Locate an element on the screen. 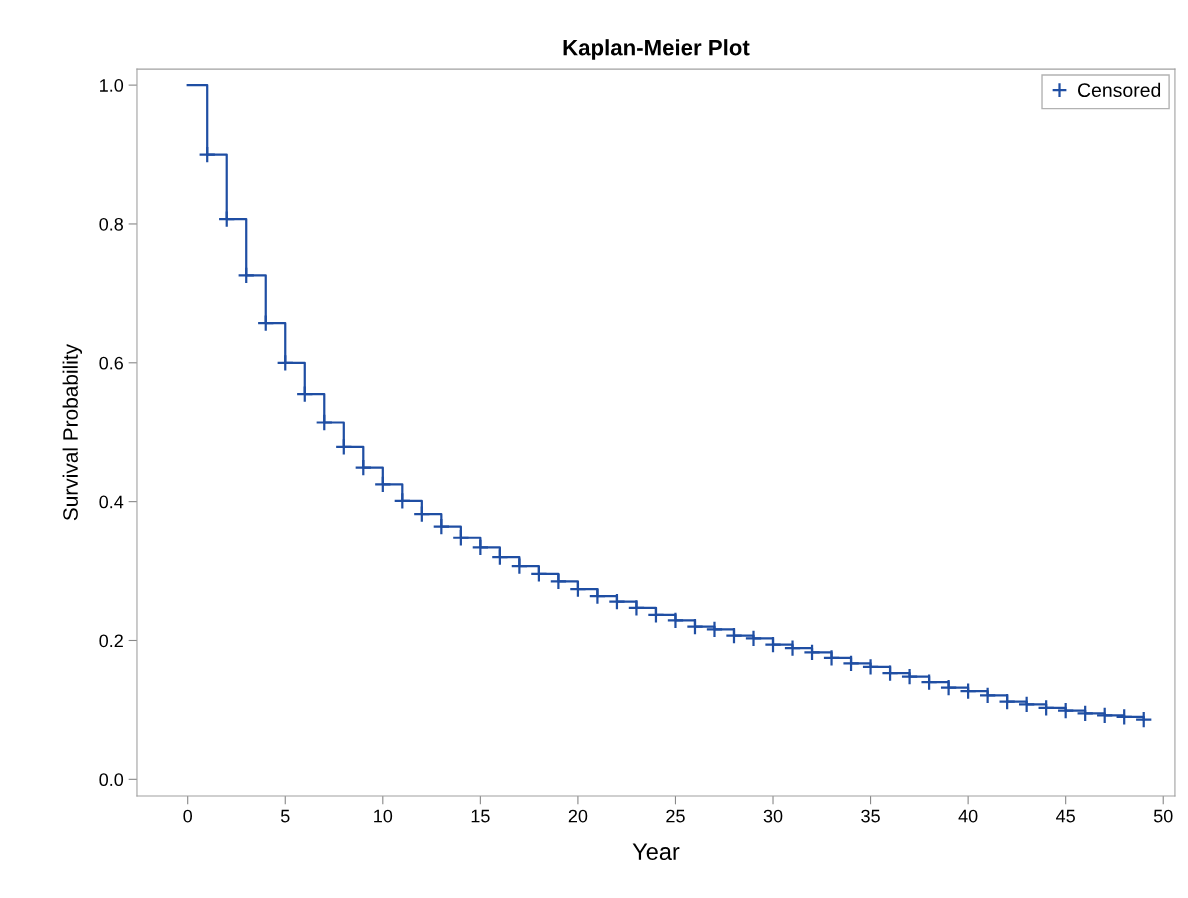 The image size is (1188, 898). x-tick-label: 50 is located at coordinates (1163, 816).